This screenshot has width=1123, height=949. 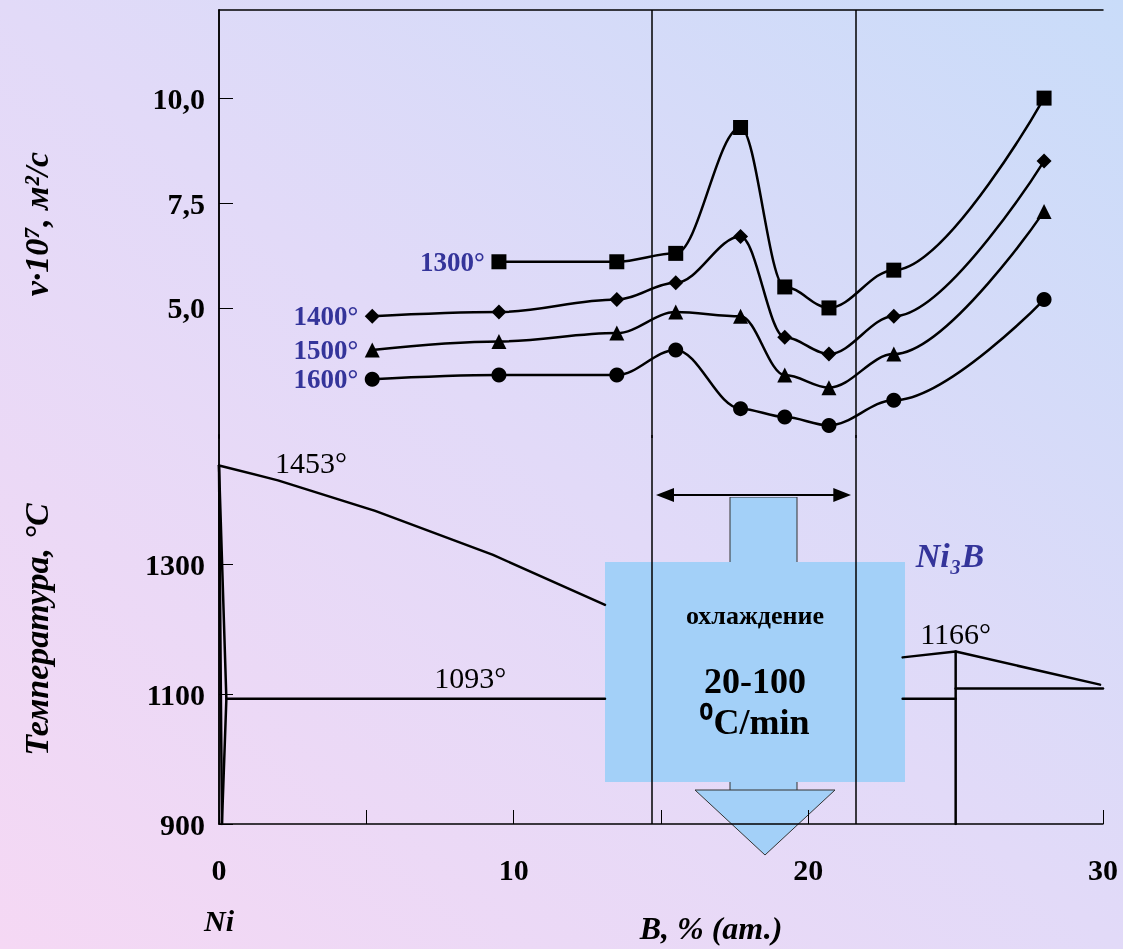 What do you see at coordinates (326, 349) in the screenshot?
I see `series-label: 1500°` at bounding box center [326, 349].